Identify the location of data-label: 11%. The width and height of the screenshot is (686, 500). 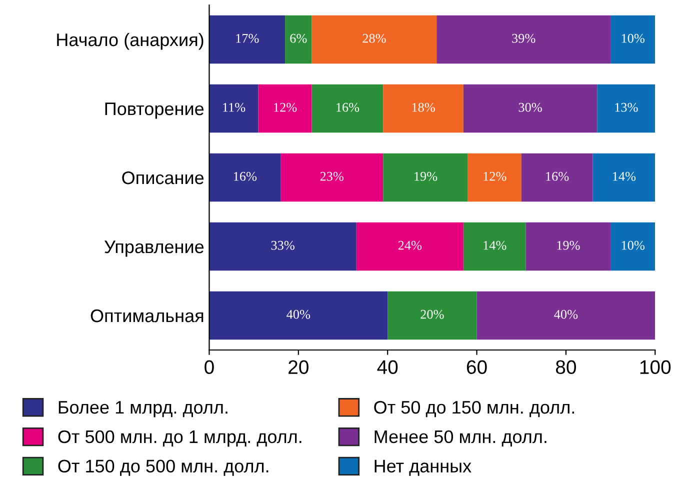
(234, 107).